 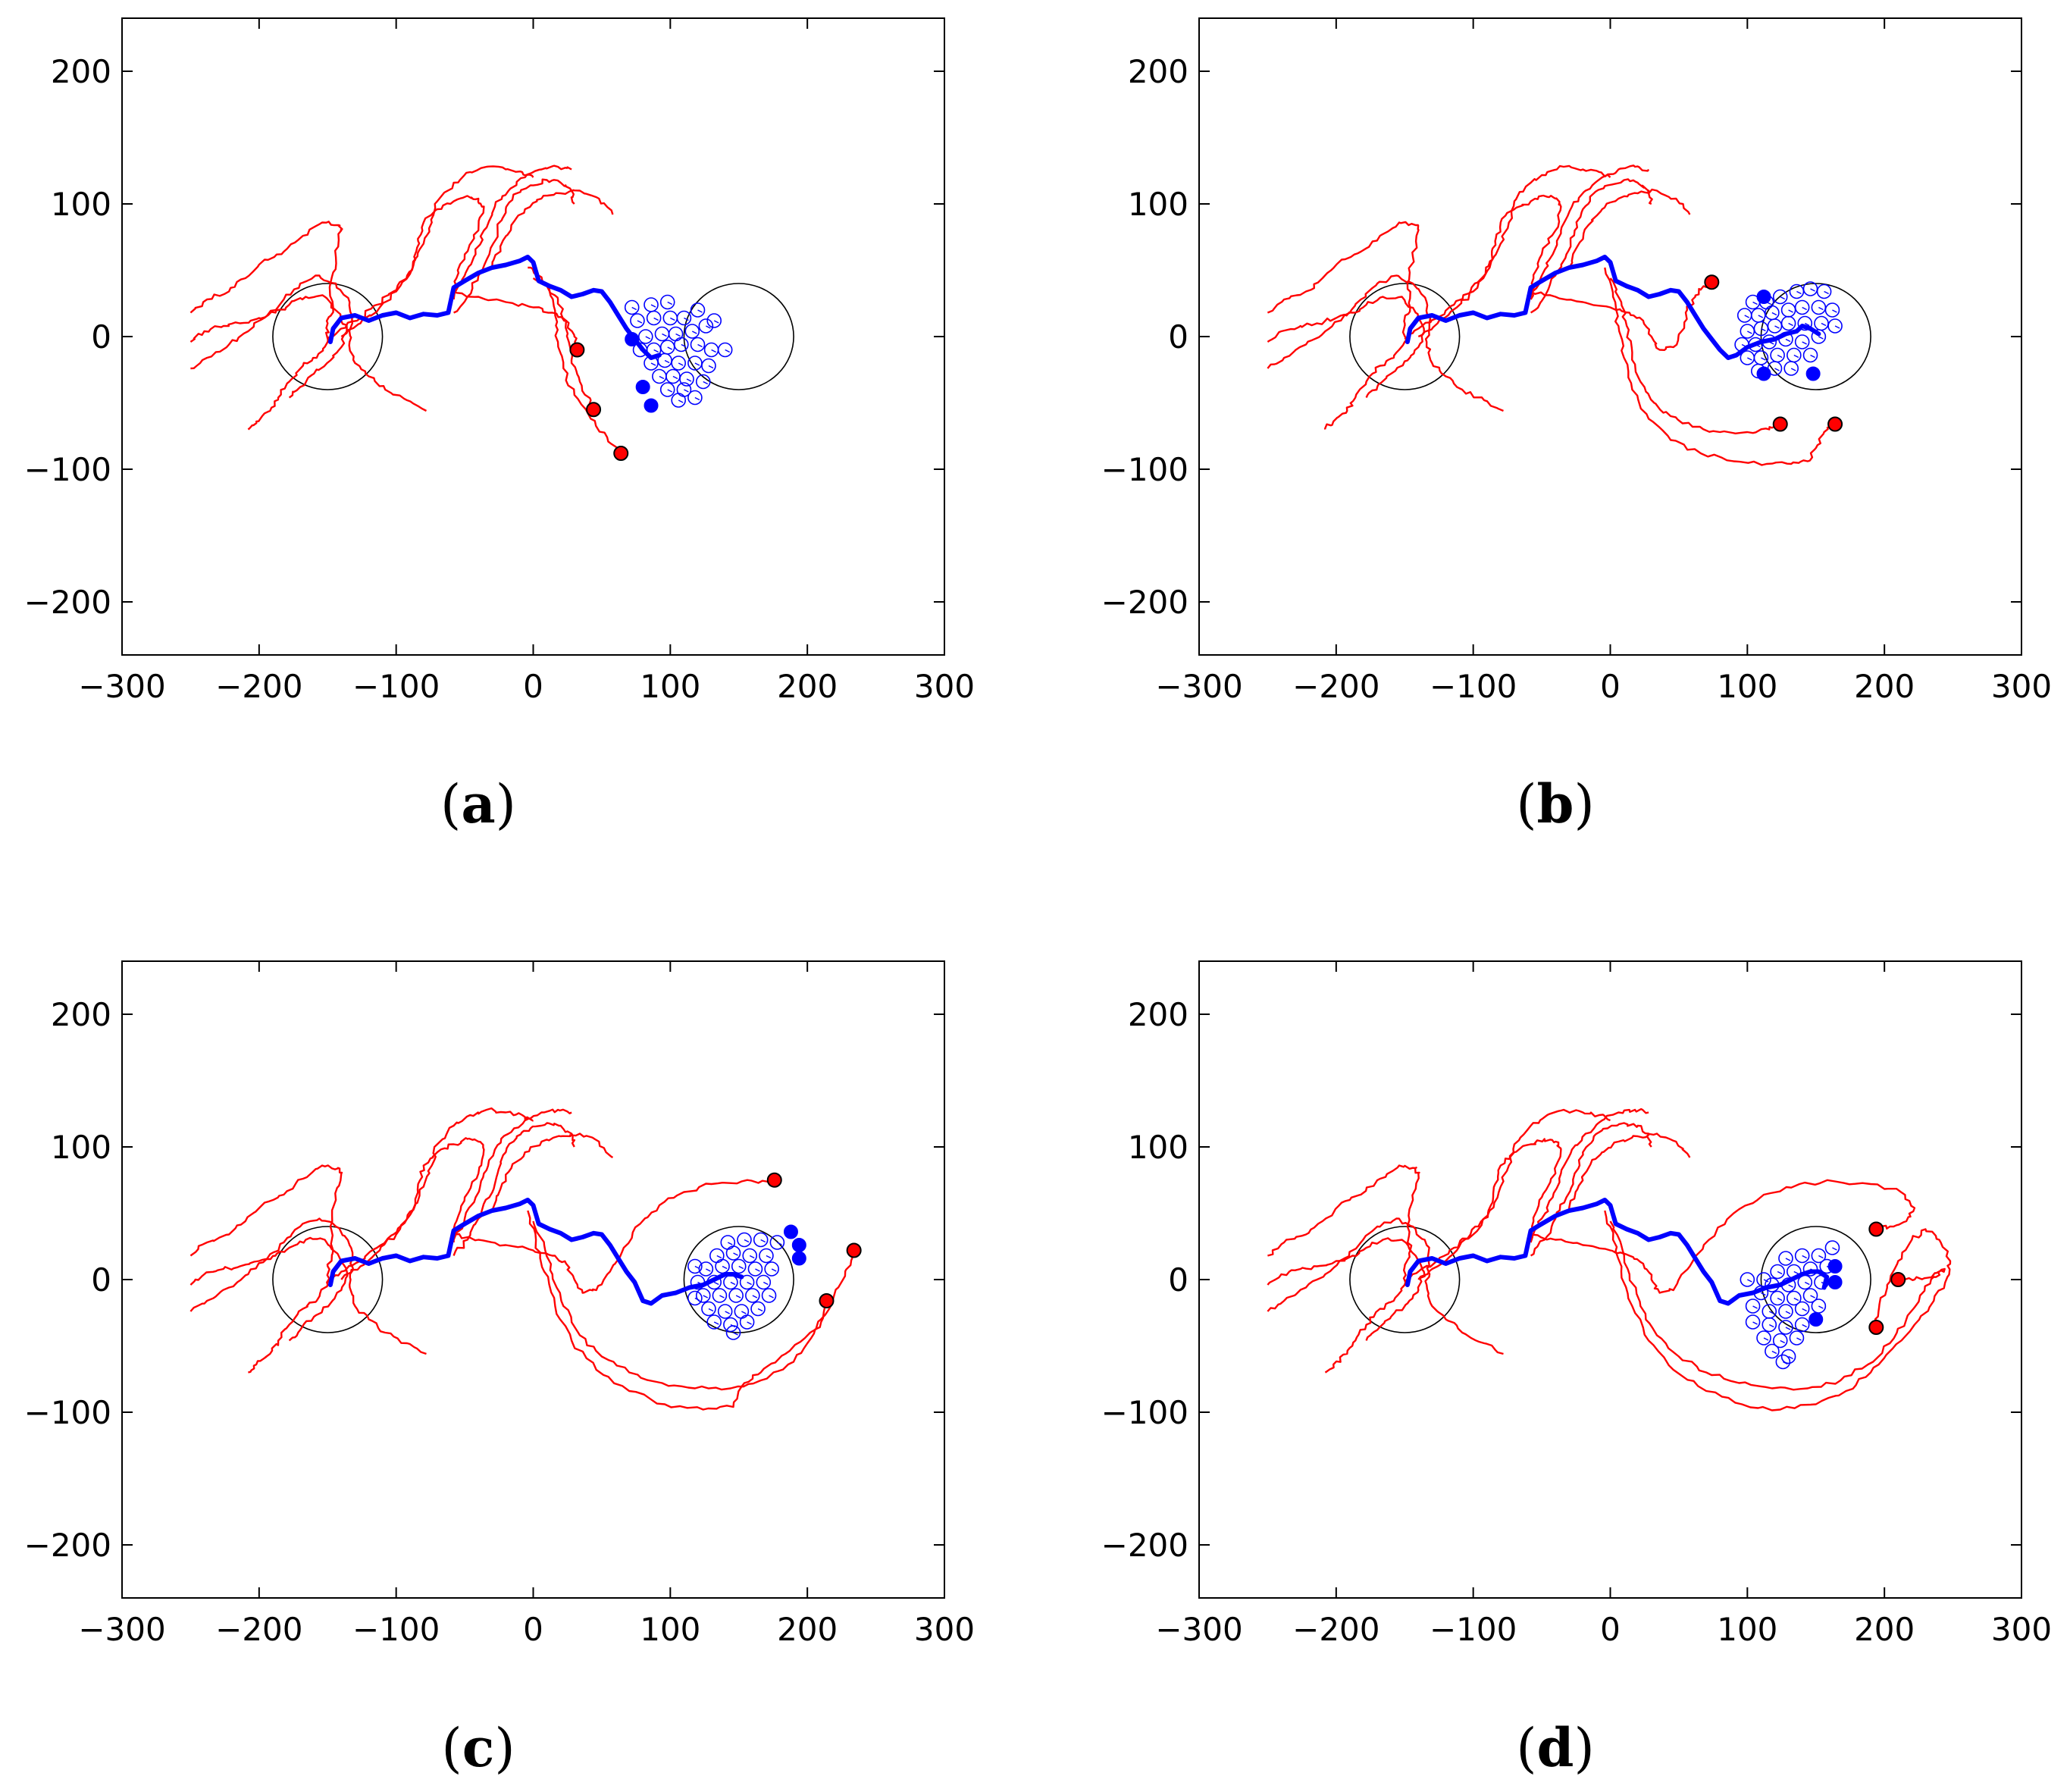 I want to click on plot-area, so click(x=525, y=1259).